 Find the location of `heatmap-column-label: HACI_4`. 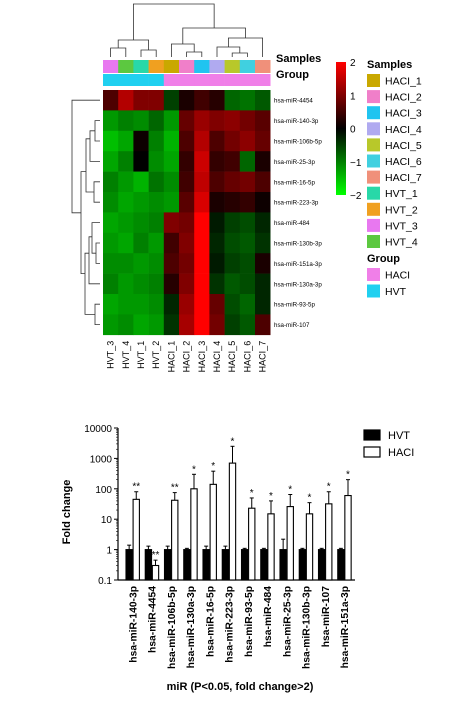

heatmap-column-label: HACI_4 is located at coordinates (217, 357).